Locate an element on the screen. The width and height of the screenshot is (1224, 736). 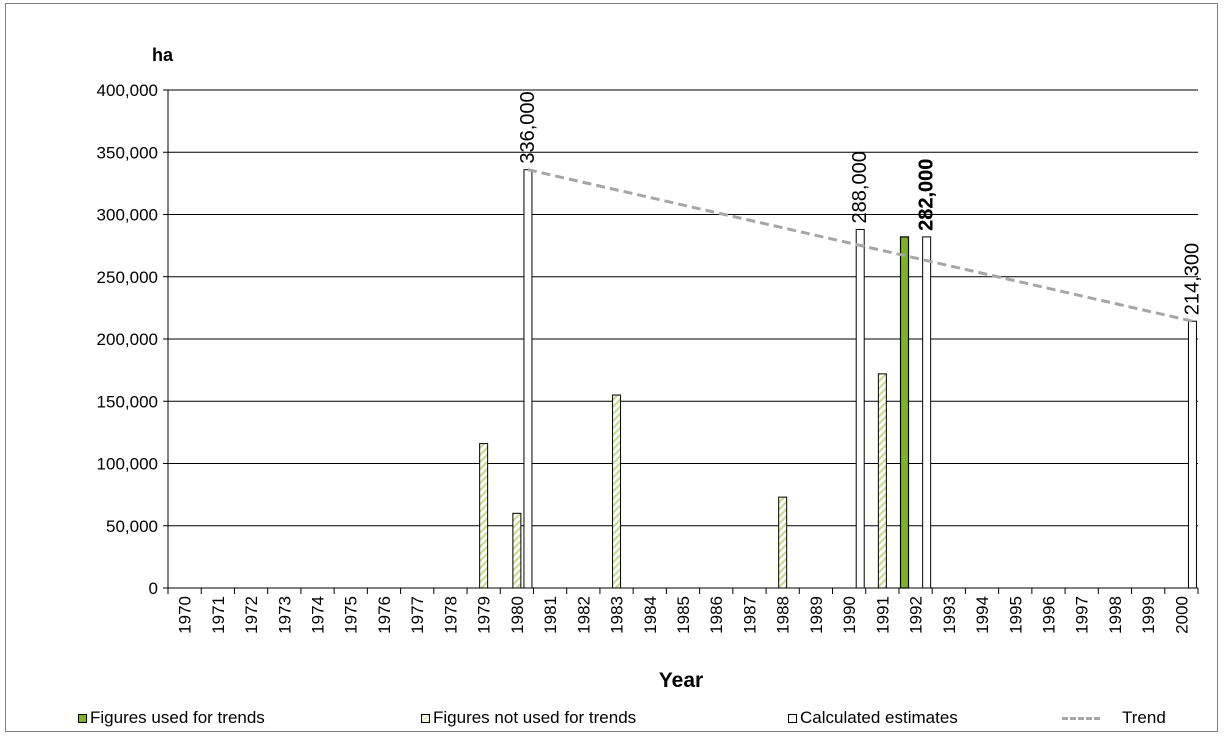
x-tick-label: 1993 is located at coordinates (949, 615).